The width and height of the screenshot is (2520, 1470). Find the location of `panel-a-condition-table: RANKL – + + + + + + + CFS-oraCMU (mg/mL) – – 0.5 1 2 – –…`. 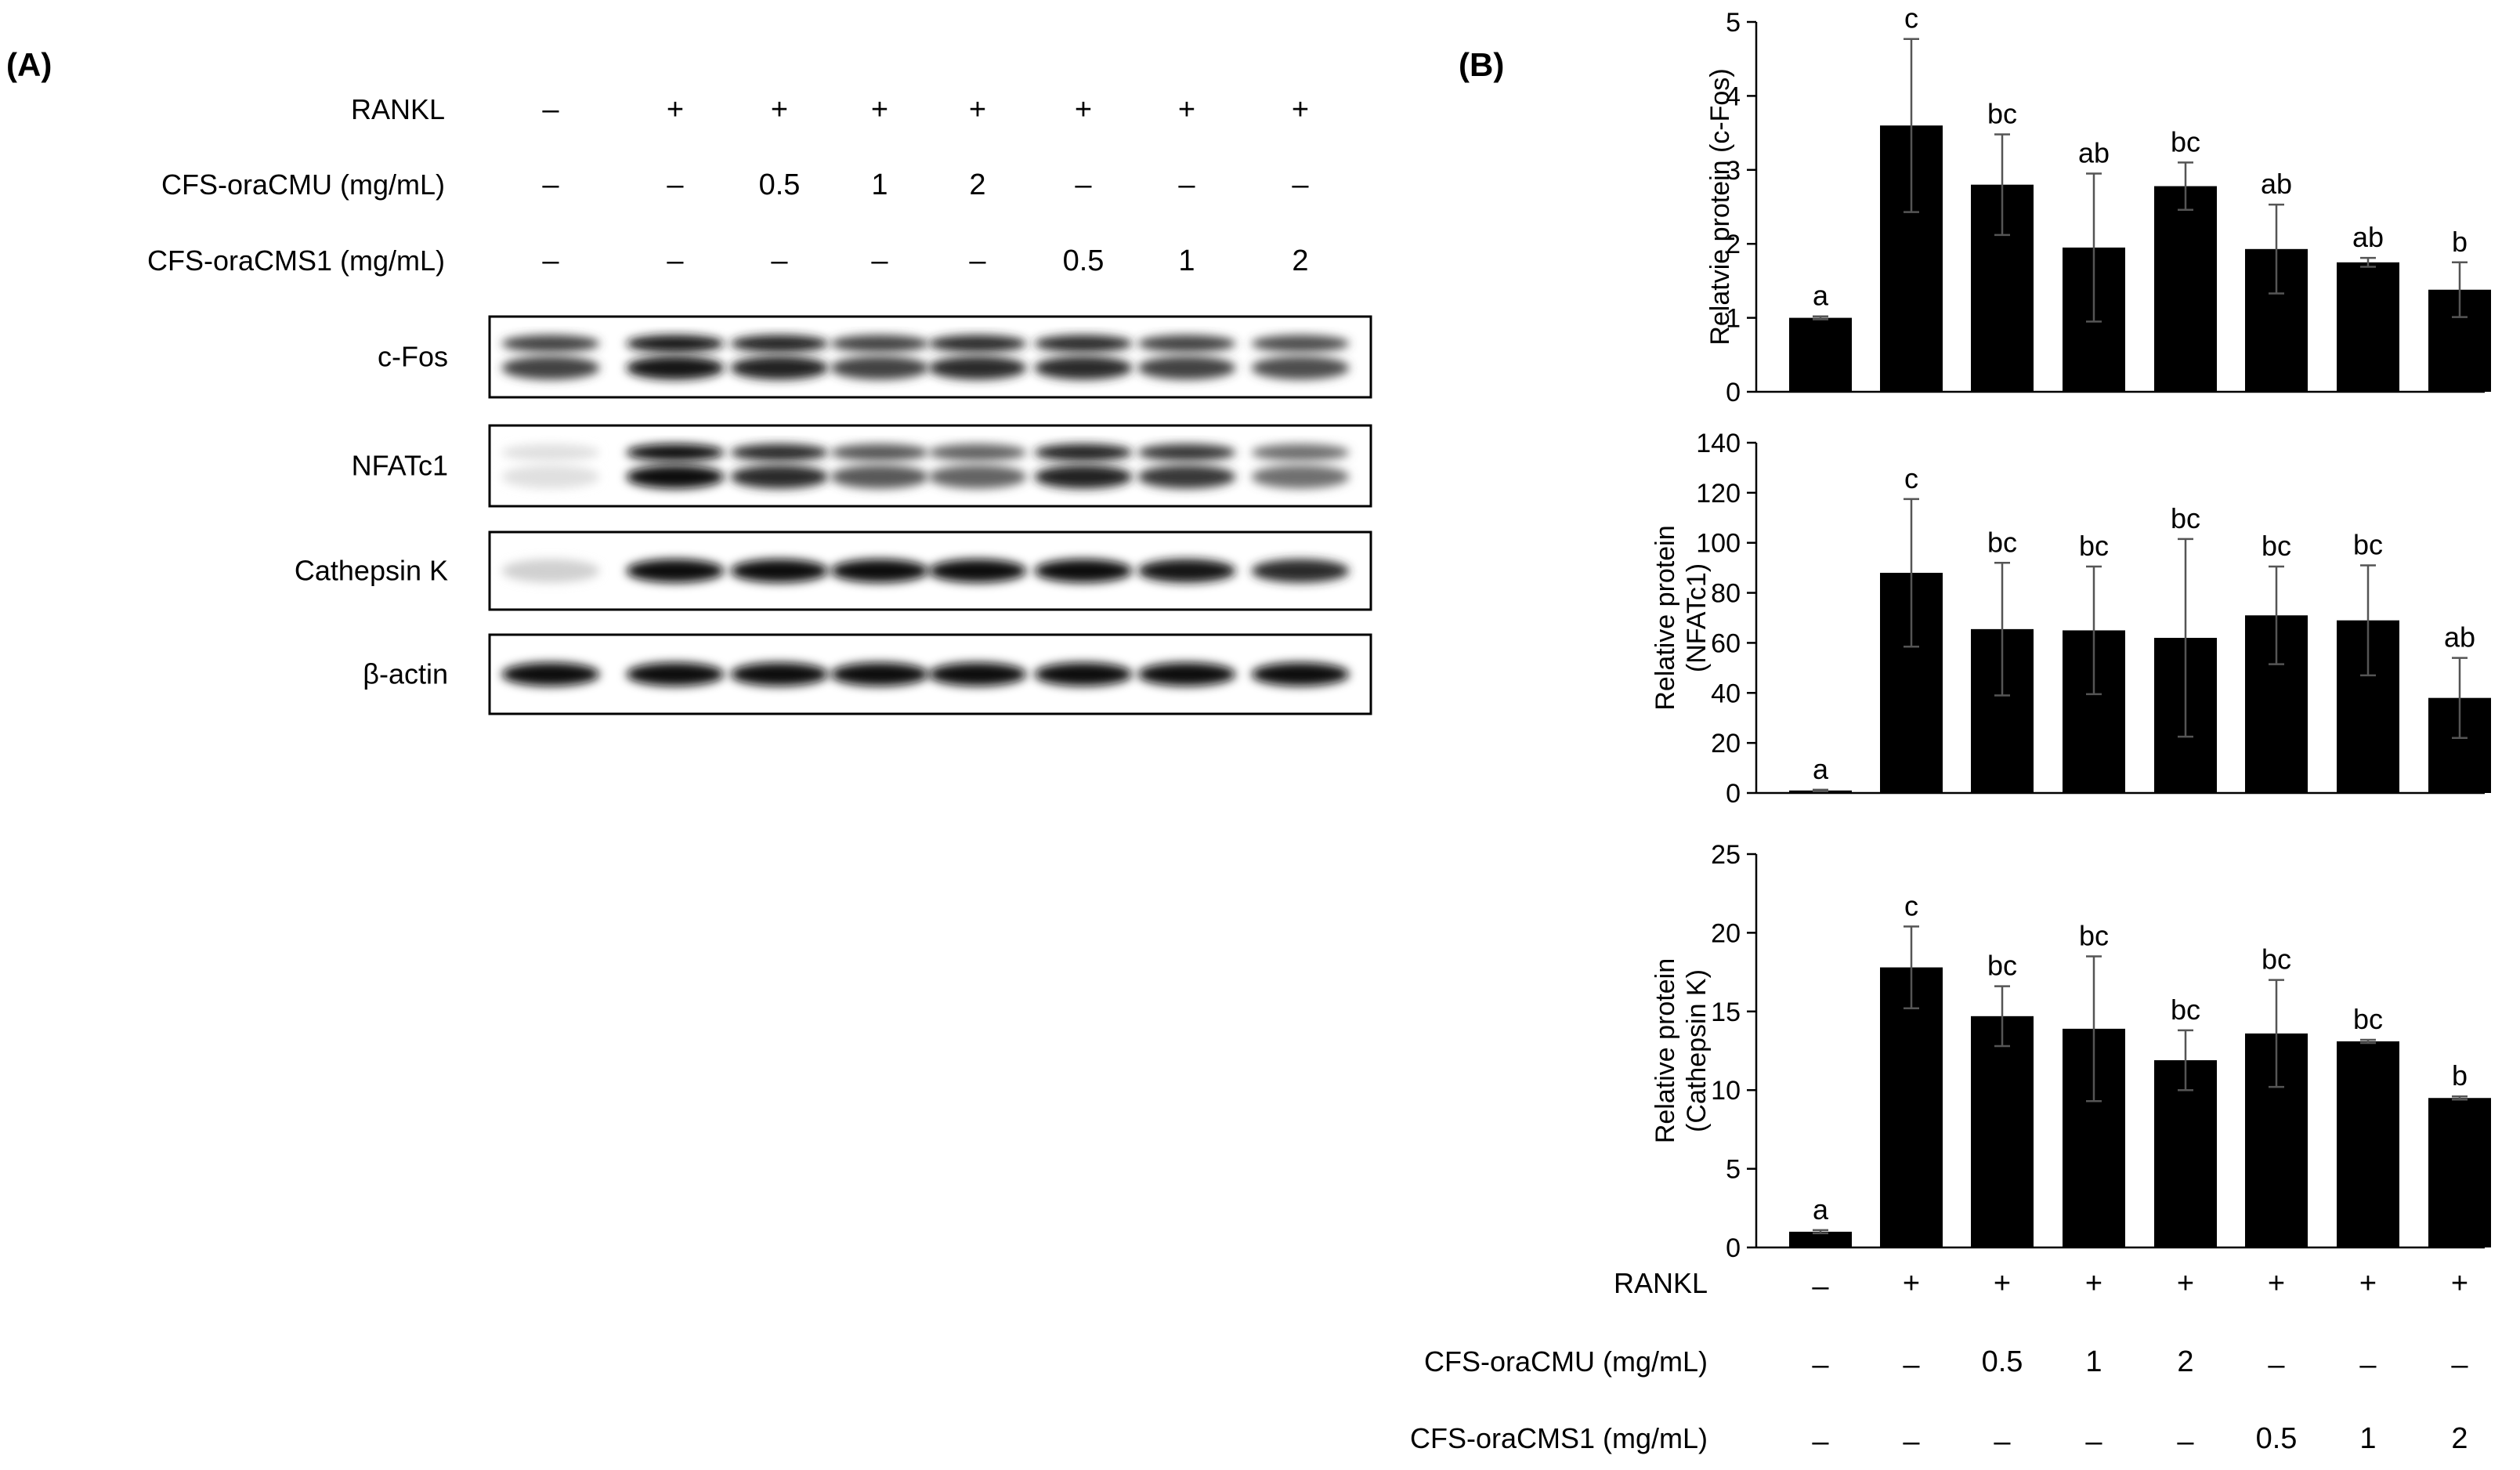

panel-a-condition-table: RANKL – + + + + + + + CFS-oraCMU (mg/mL) – – 0.5 1 2 – –… is located at coordinates (728, 185).